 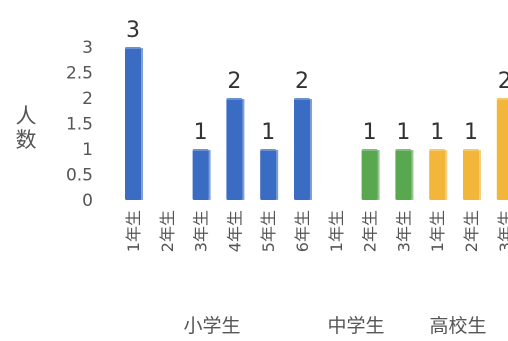 I want to click on y-tick-label: 2.5, so click(x=79, y=74).